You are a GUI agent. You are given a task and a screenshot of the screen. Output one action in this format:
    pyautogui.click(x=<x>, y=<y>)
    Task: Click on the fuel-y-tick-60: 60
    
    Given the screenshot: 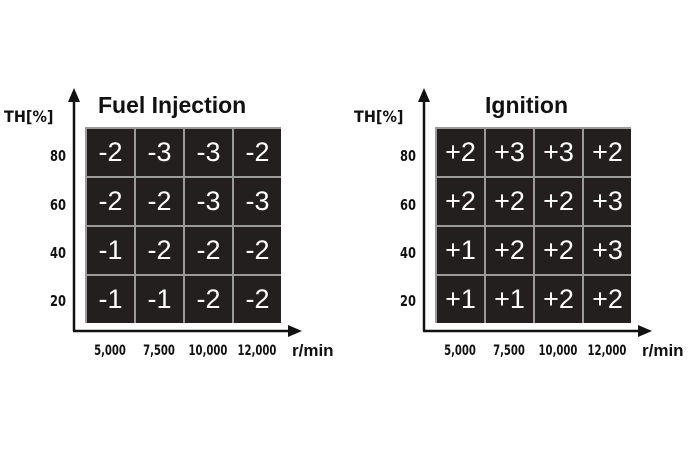 What is the action you would take?
    pyautogui.click(x=58, y=205)
    